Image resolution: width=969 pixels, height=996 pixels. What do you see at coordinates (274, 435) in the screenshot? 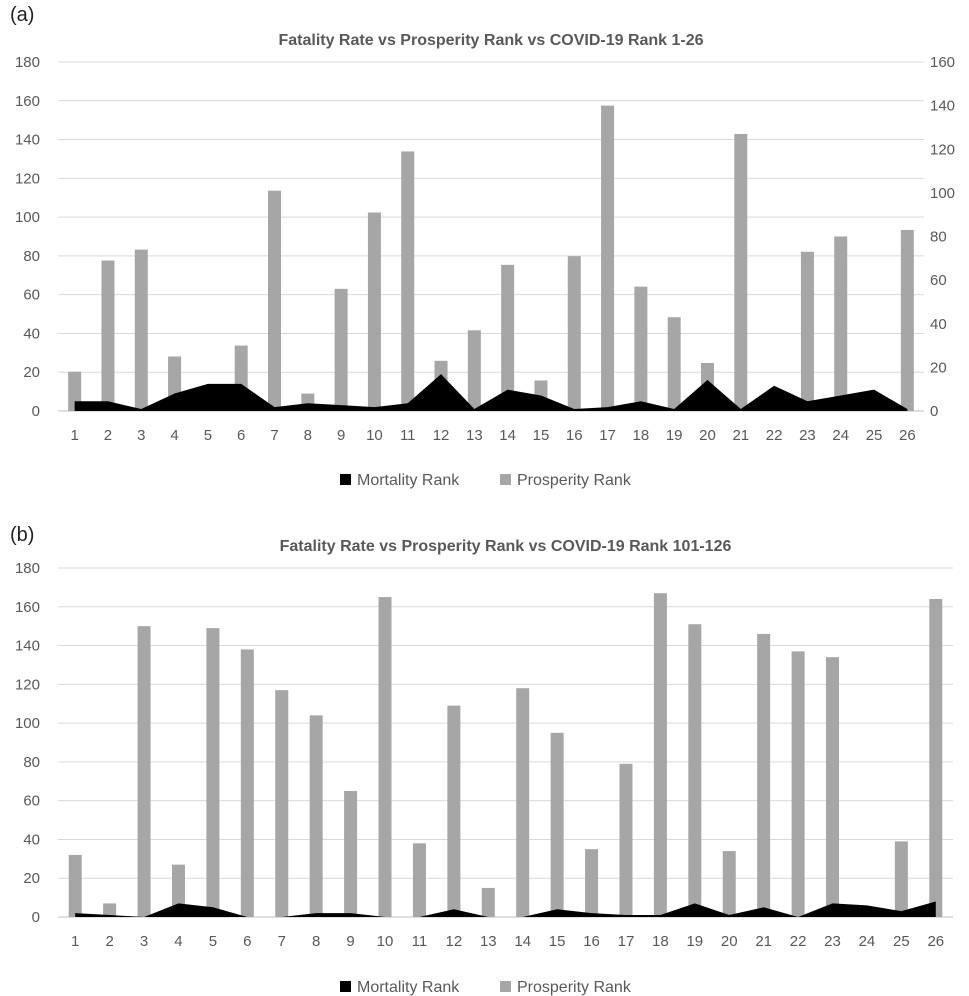
I see `x-tick-label: 7` at bounding box center [274, 435].